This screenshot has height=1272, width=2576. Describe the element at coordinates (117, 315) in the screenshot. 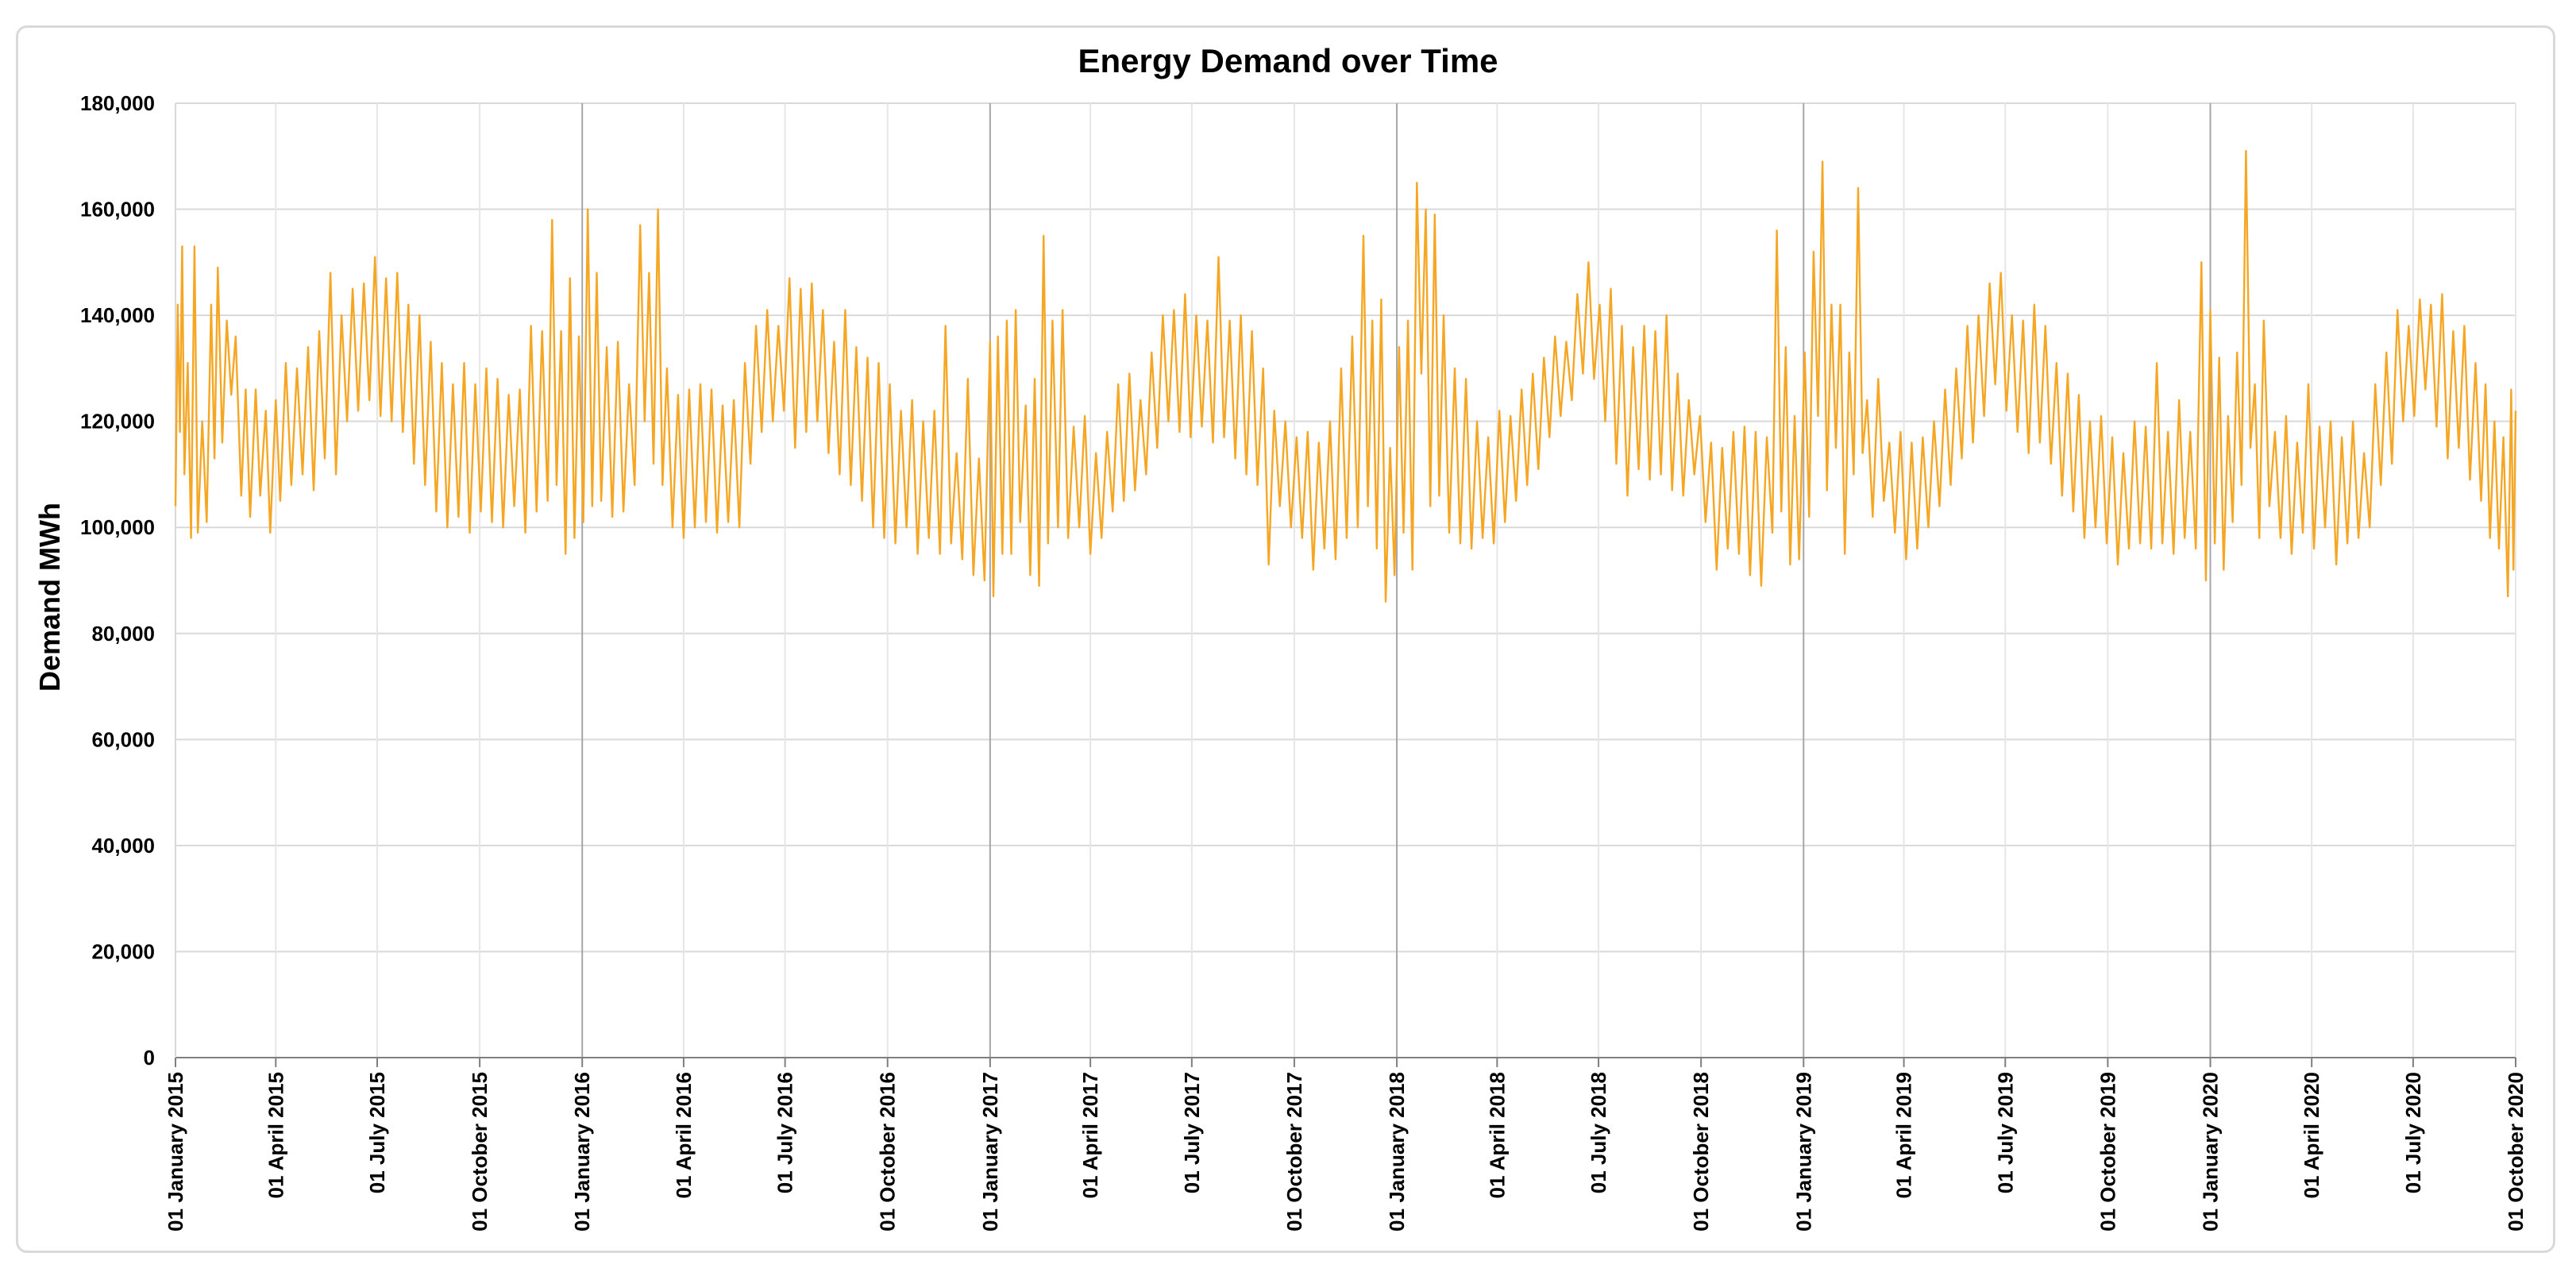

I see `y-tick-label: 140,000` at that location.